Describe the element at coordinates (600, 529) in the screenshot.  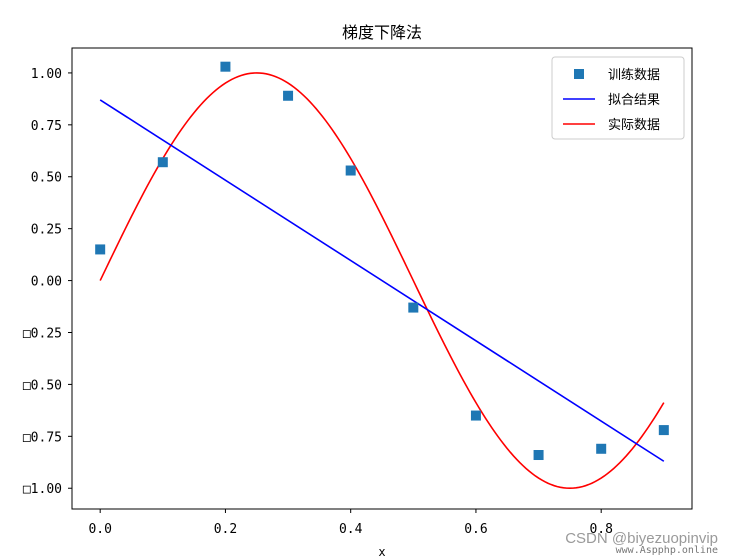
I see `x-tick-label: 0.8` at that location.